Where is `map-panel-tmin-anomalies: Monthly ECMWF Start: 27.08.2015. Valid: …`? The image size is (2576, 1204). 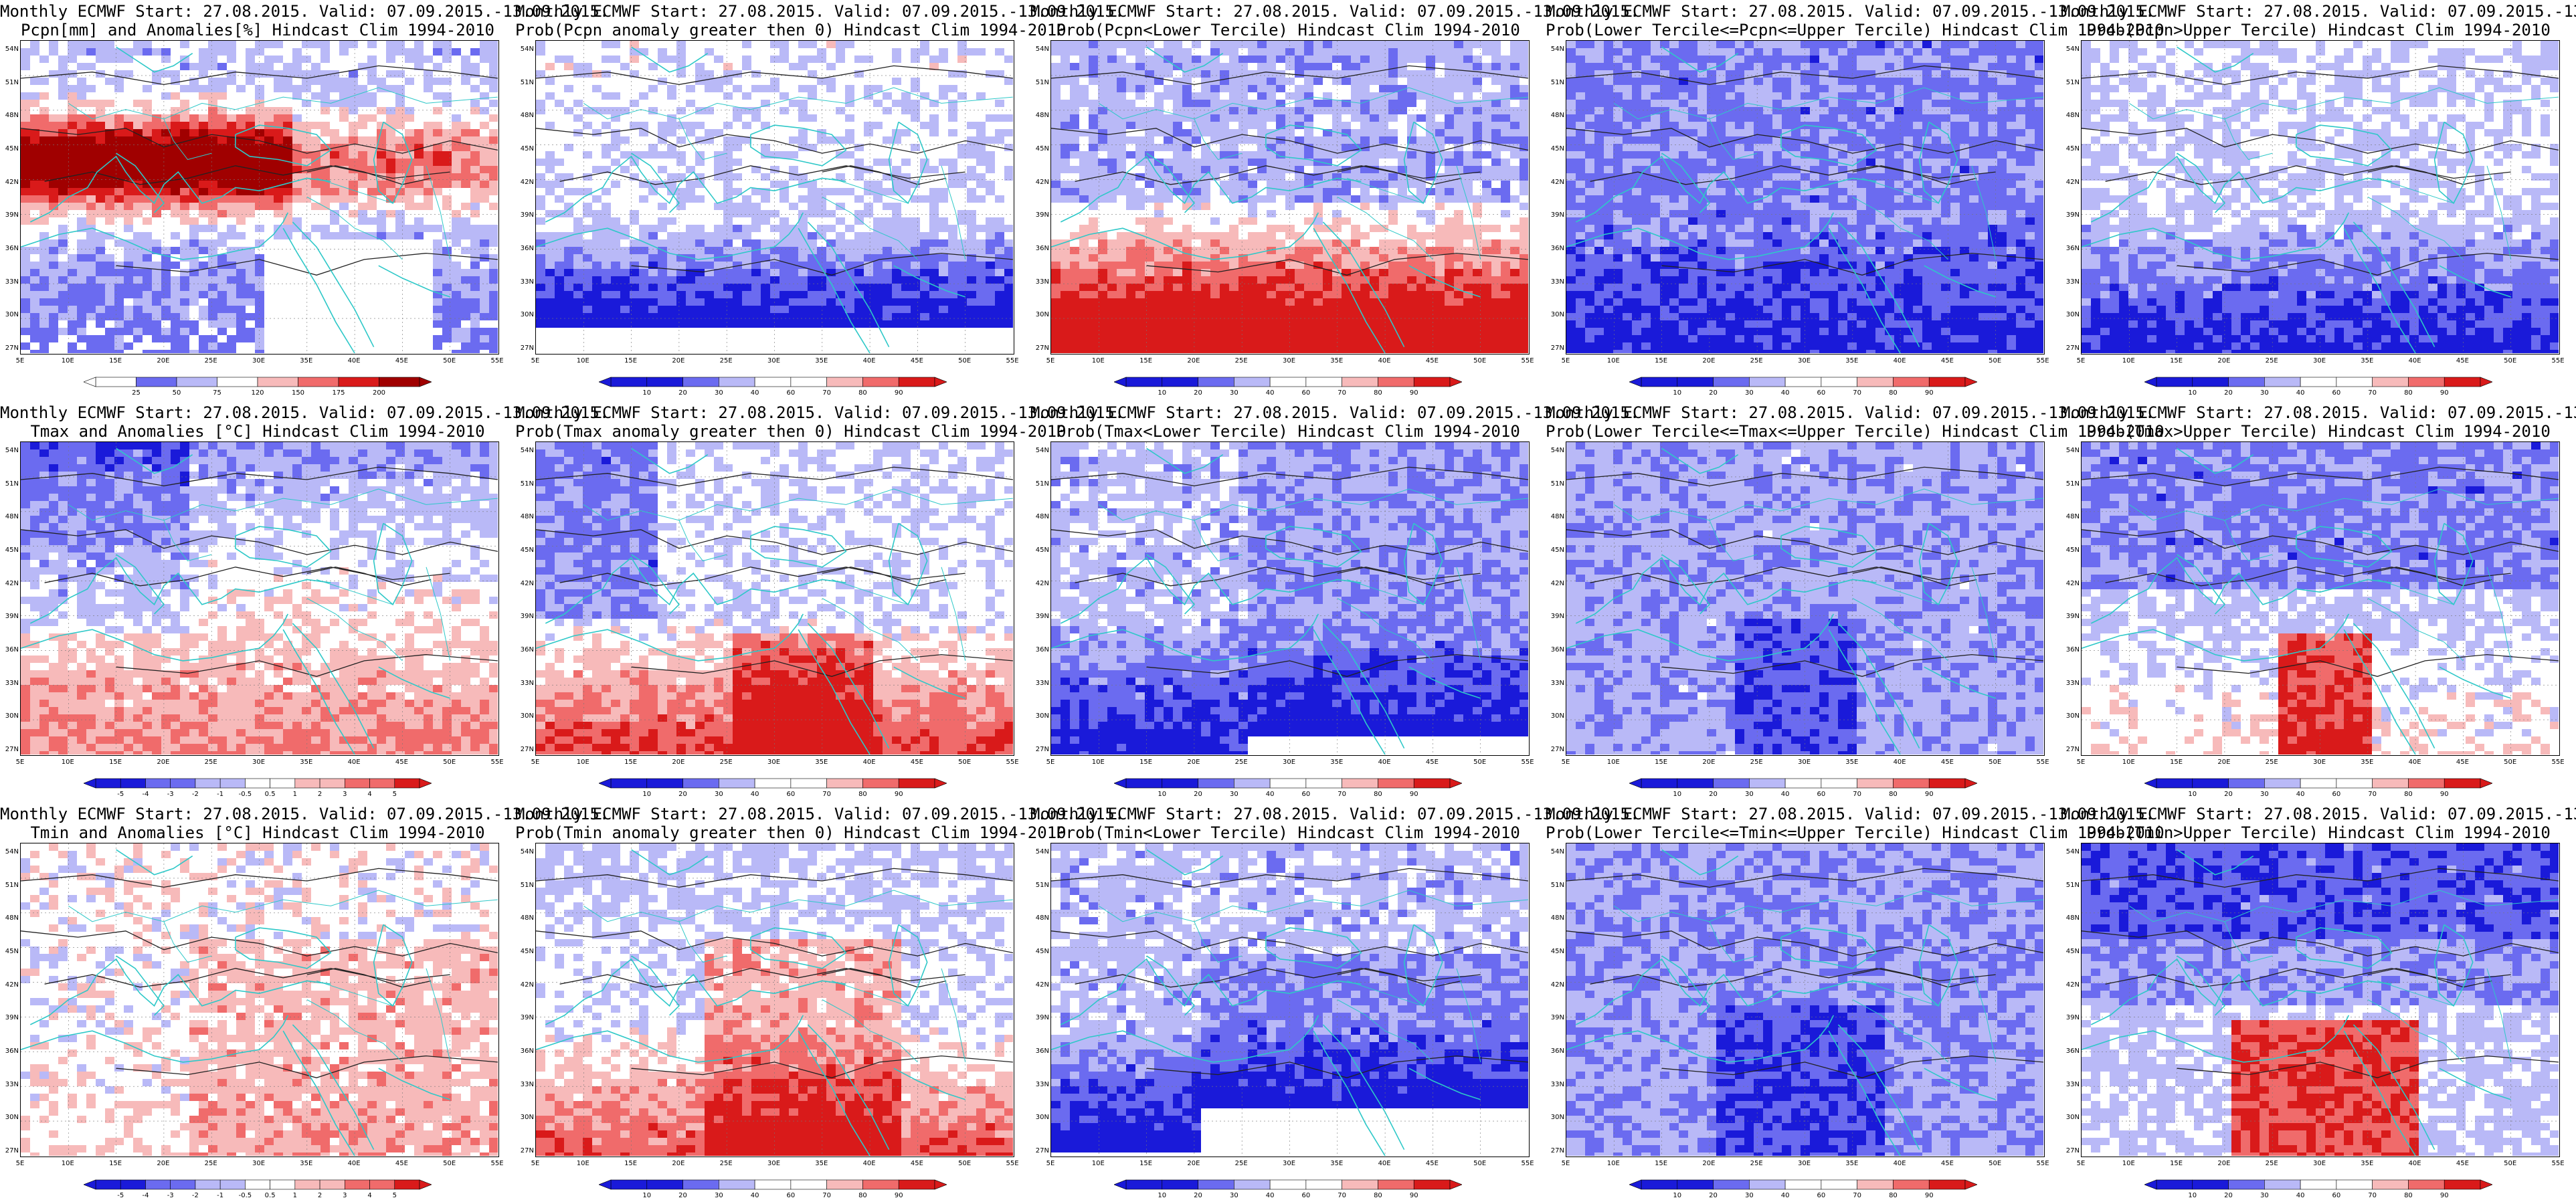 map-panel-tmin-anomalies: Monthly ECMWF Start: 27.08.2015. Valid: … is located at coordinates (304, 1003).